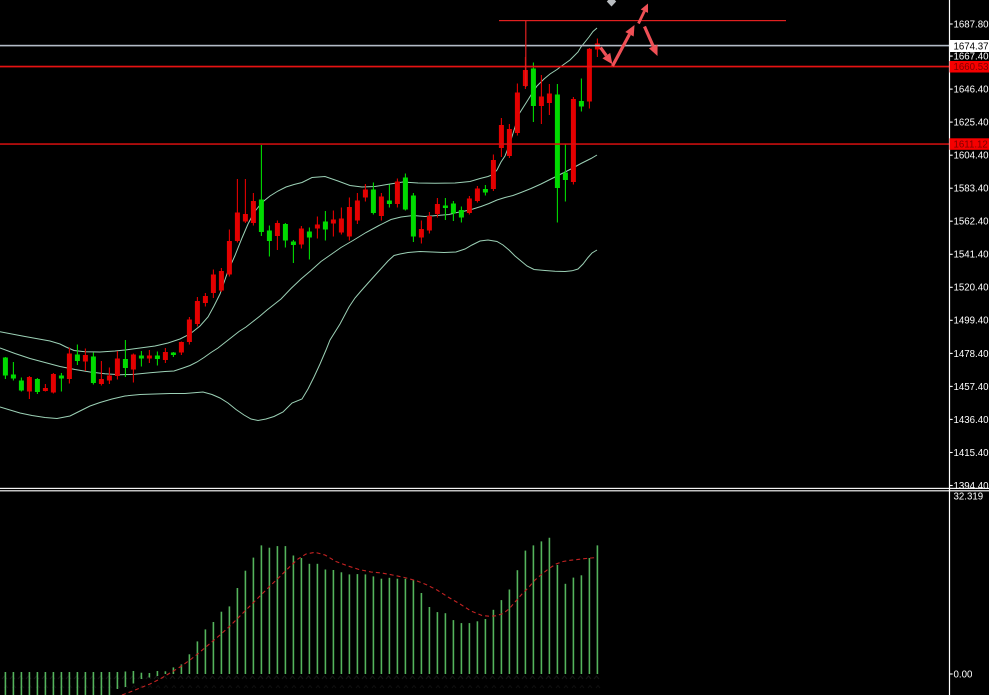  Describe the element at coordinates (971, 486) in the screenshot. I see `svg-text: 1394.40` at that location.